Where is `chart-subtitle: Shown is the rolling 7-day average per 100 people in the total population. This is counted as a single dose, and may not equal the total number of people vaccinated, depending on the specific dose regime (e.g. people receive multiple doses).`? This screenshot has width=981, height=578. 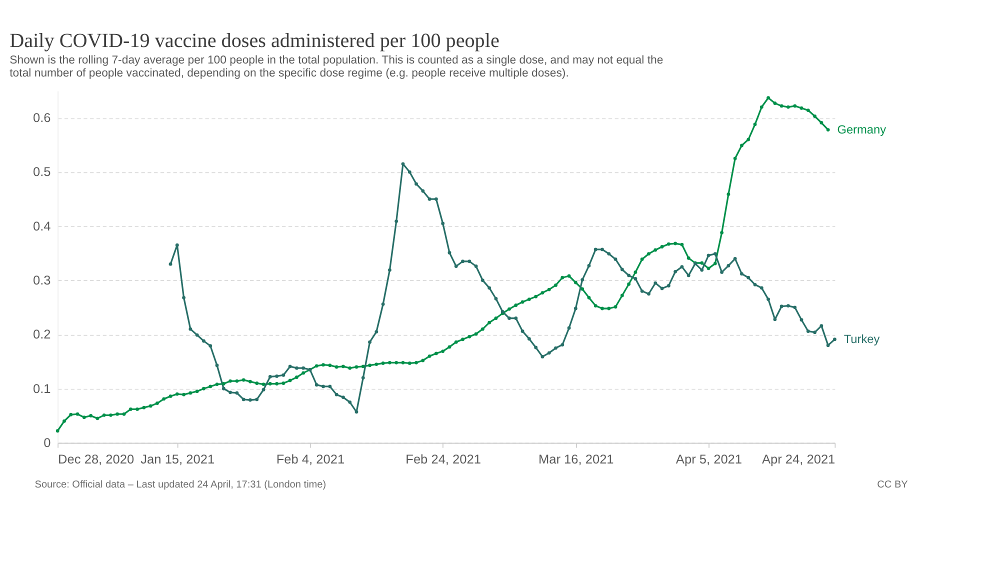
chart-subtitle: Shown is the rolling 7-day average per 100 people in the total population. This is counted as a single dose, and may not equal the total number of people vaccinated, depending on the specific dose regime (e.g. people receive multiple doses). is located at coordinates (337, 67).